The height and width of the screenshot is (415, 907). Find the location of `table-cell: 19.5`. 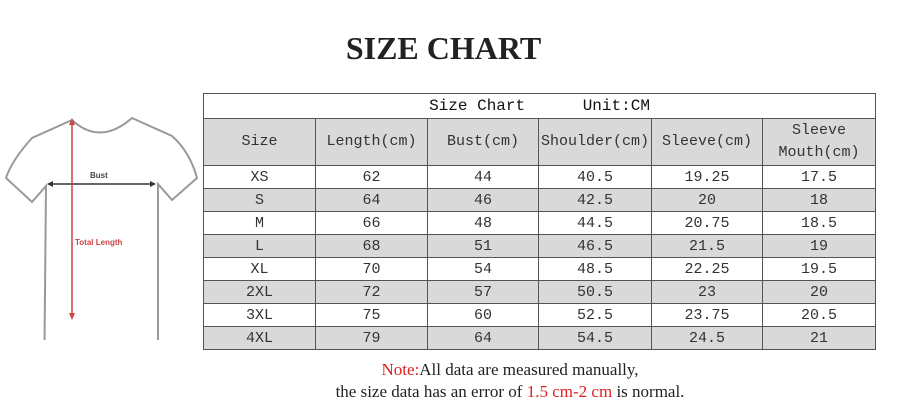

table-cell: 19.5 is located at coordinates (819, 269).